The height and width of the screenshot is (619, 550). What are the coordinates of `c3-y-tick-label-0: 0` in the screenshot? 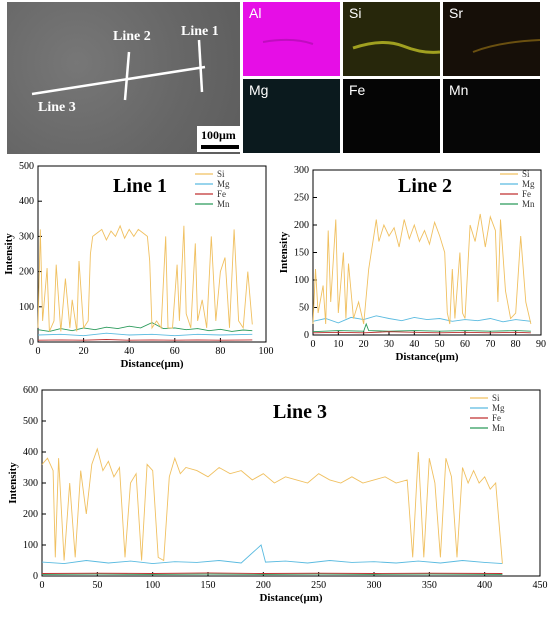 It's located at (35, 576).